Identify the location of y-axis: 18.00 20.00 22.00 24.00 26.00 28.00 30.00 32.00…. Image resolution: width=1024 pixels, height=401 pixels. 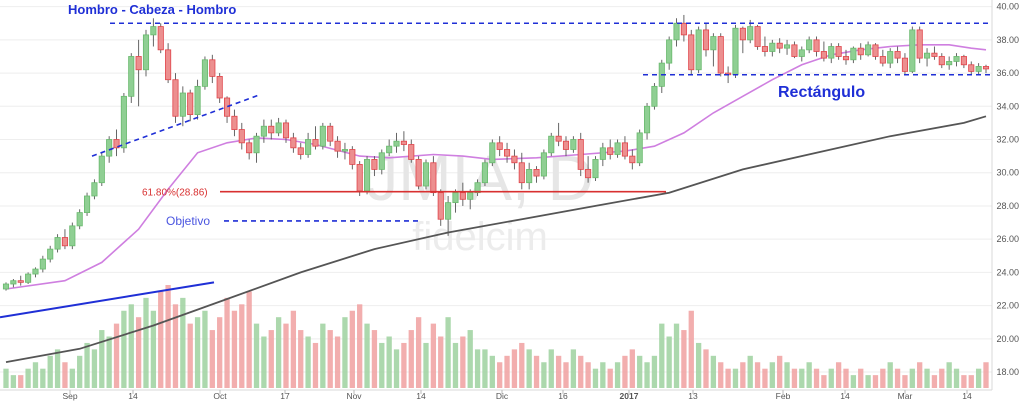
(1007, 200).